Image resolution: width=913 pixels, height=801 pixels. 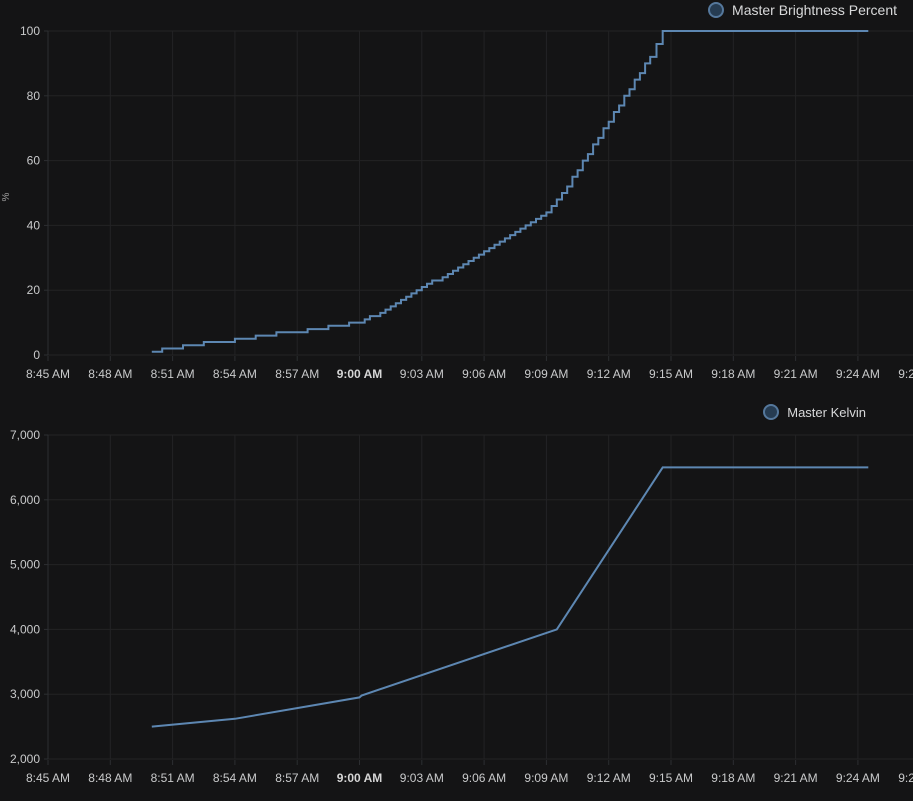 I want to click on y-tick-label: 5,000, so click(x=25, y=565).